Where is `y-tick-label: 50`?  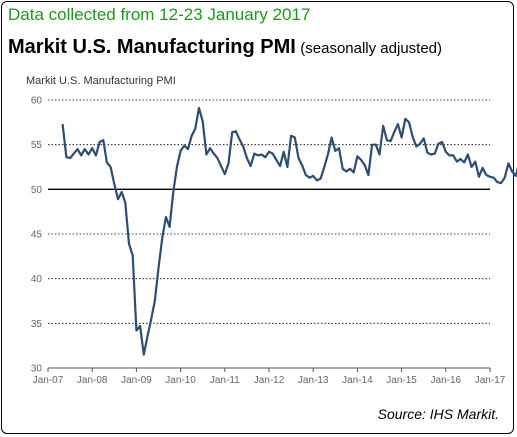
y-tick-label: 50 is located at coordinates (37, 190).